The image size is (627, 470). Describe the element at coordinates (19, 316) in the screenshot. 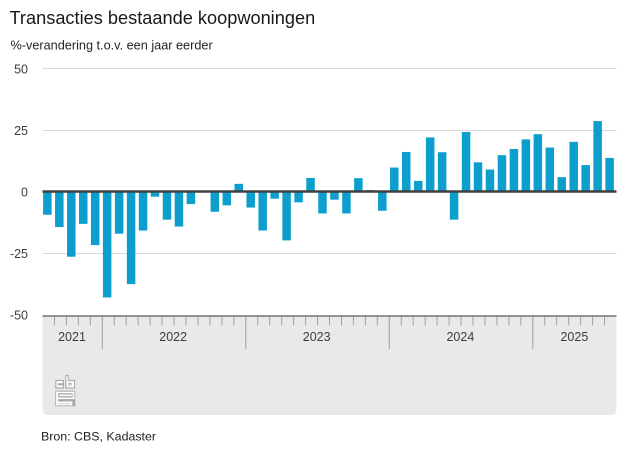

I see `svg-text: -50` at that location.